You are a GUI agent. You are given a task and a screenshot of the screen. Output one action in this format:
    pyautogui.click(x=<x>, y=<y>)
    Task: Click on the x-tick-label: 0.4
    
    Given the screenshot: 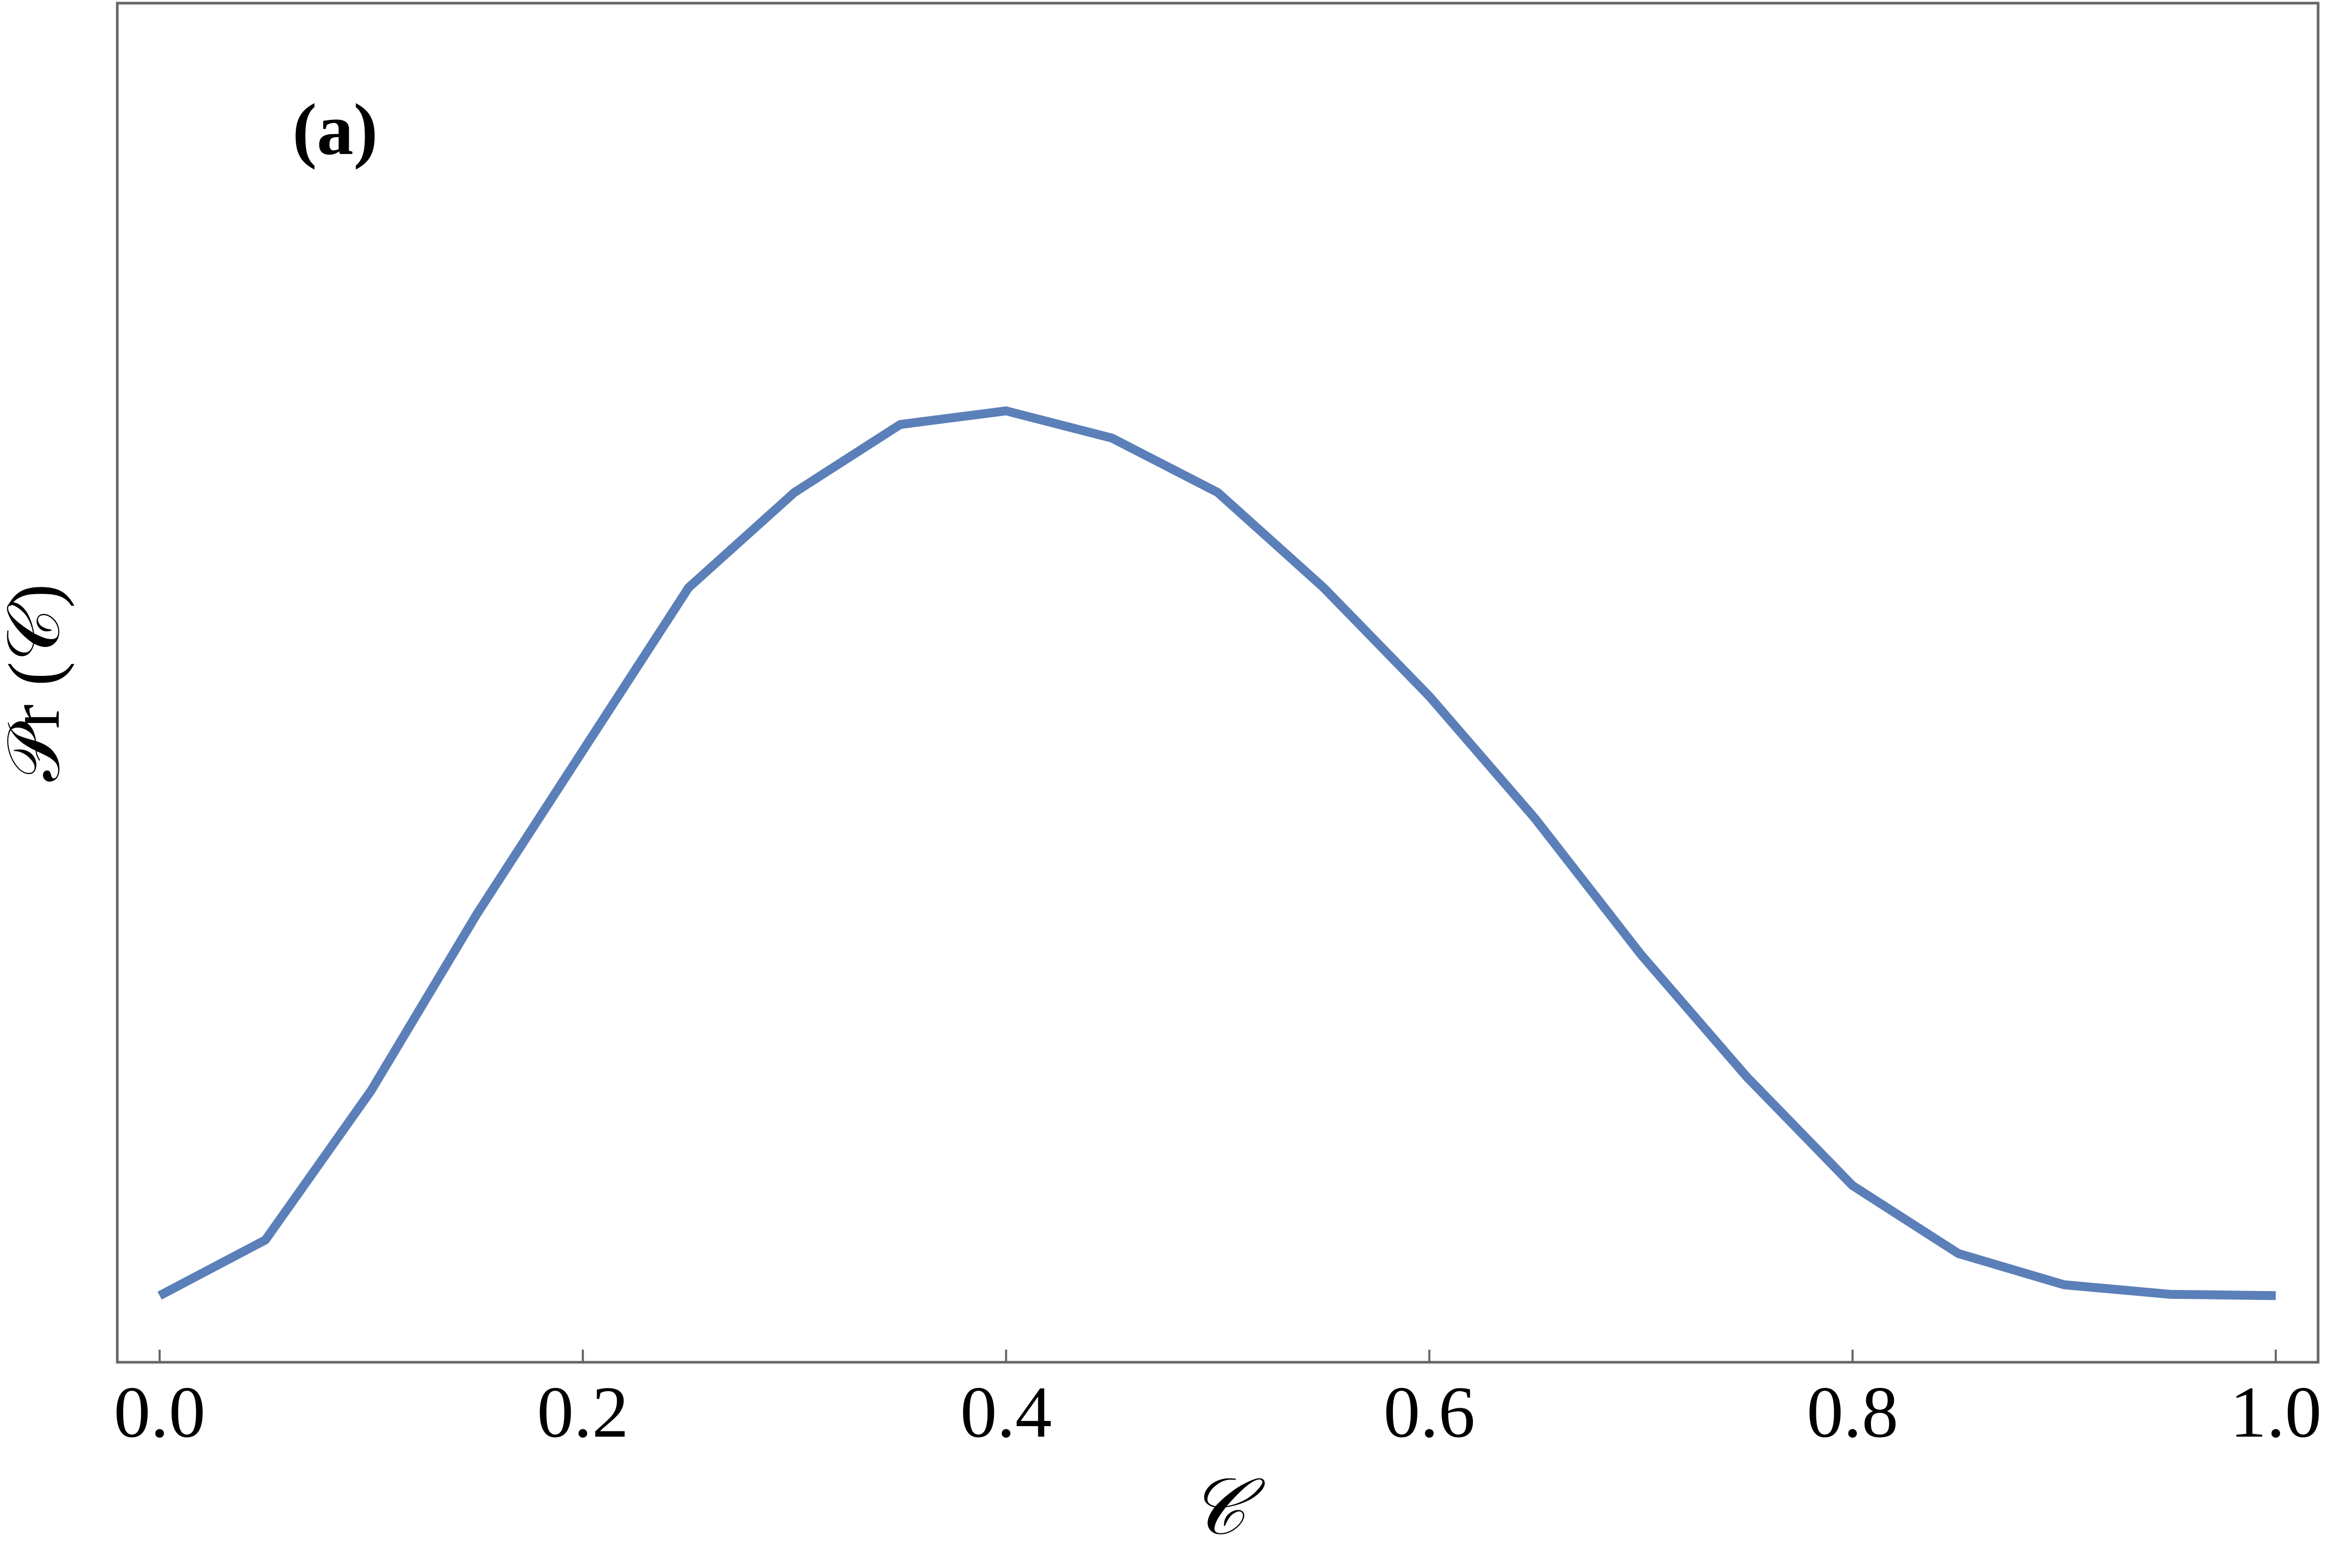 What is the action you would take?
    pyautogui.click(x=1006, y=1412)
    